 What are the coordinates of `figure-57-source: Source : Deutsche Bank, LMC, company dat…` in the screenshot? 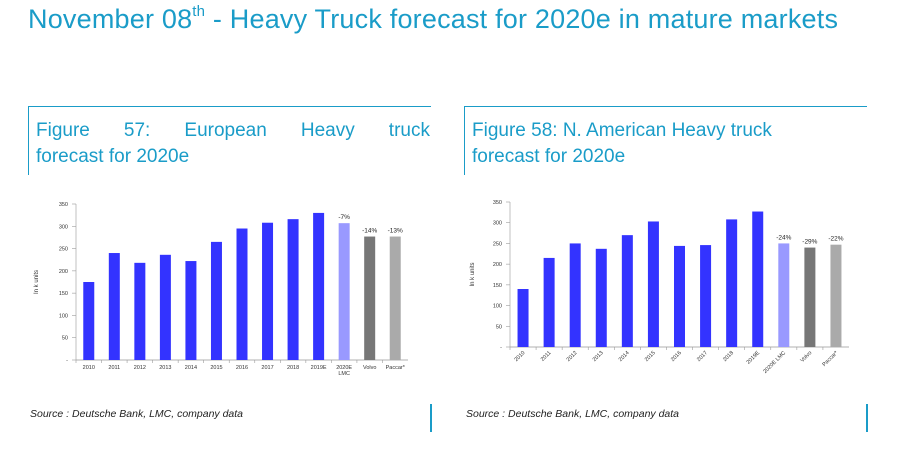 It's located at (137, 414).